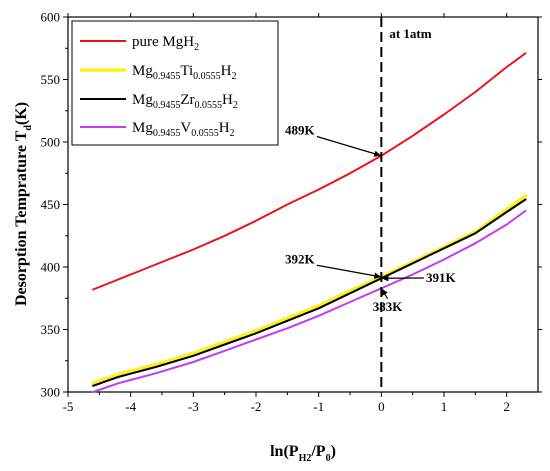 This screenshot has width=550, height=471. Describe the element at coordinates (300, 258) in the screenshot. I see `annotation-label-1: 392K` at that location.